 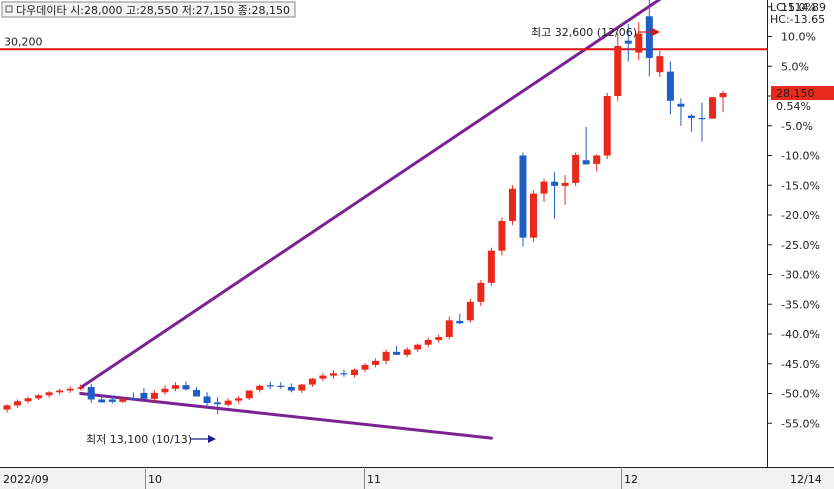 I want to click on trend-line, so click(x=286, y=416).